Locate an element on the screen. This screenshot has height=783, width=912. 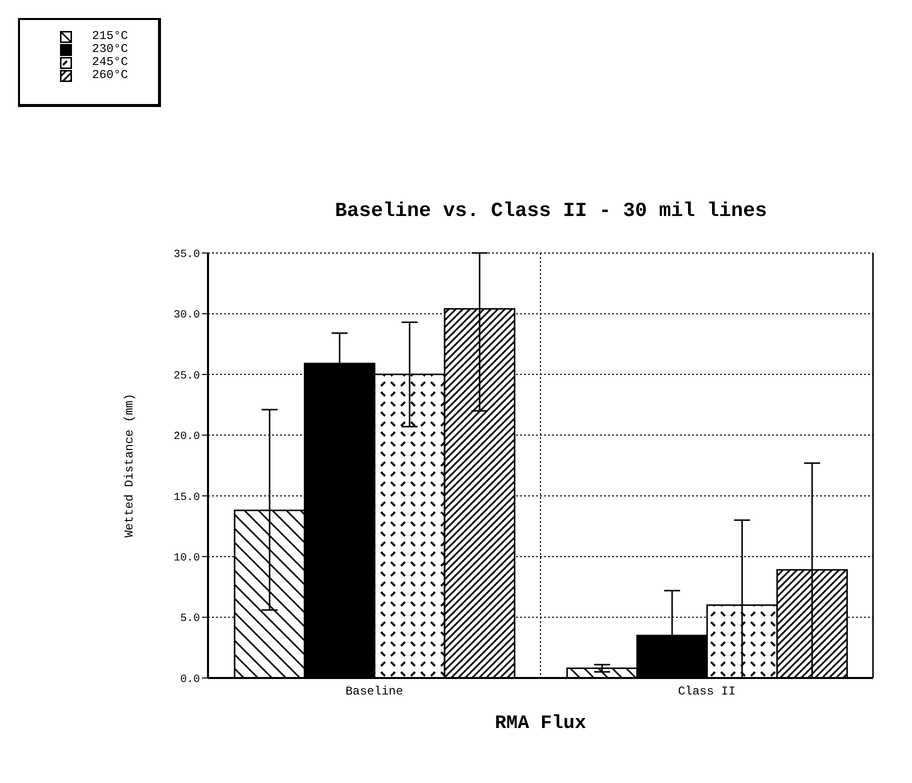
y-tick-label: 5.0 is located at coordinates (190, 619).